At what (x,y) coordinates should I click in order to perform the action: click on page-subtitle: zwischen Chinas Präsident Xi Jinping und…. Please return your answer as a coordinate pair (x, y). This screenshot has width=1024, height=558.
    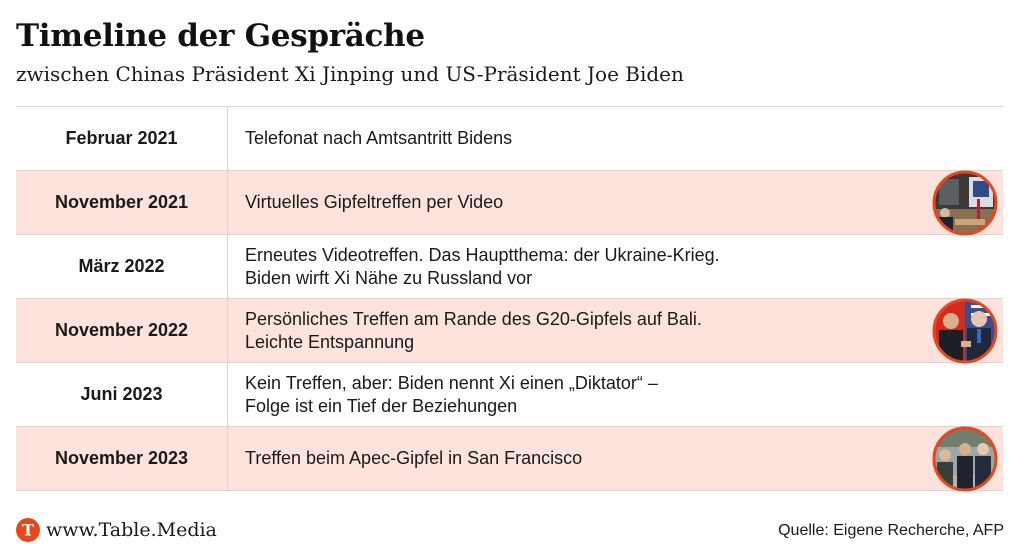
    Looking at the image, I should click on (350, 74).